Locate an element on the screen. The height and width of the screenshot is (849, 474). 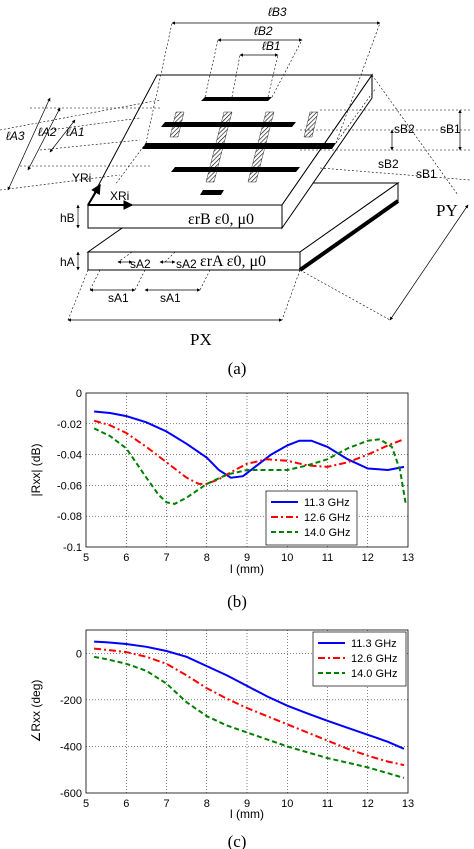
dipole-array is located at coordinates (239, 146).